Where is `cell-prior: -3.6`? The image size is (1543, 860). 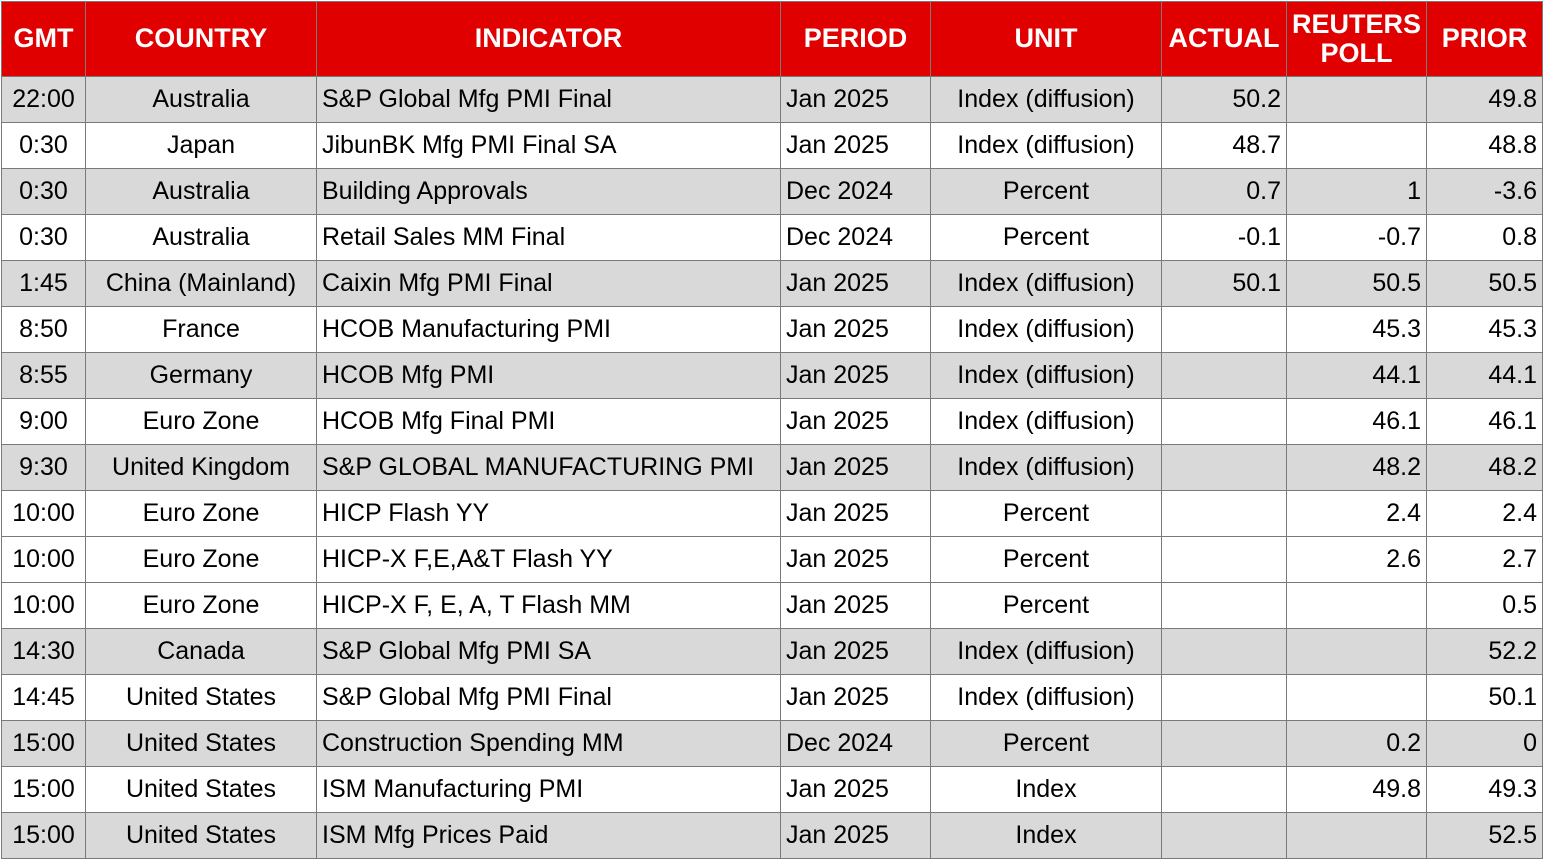
cell-prior: -3.6 is located at coordinates (1484, 191).